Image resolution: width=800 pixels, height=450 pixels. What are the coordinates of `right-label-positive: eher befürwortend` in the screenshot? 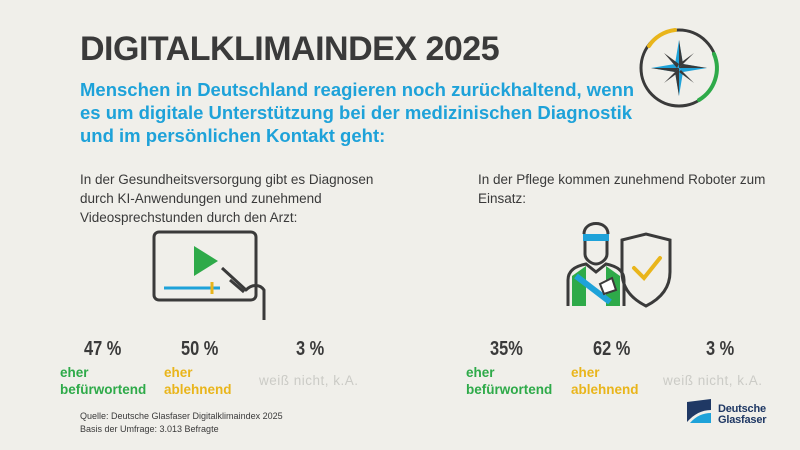 It's located at (509, 381).